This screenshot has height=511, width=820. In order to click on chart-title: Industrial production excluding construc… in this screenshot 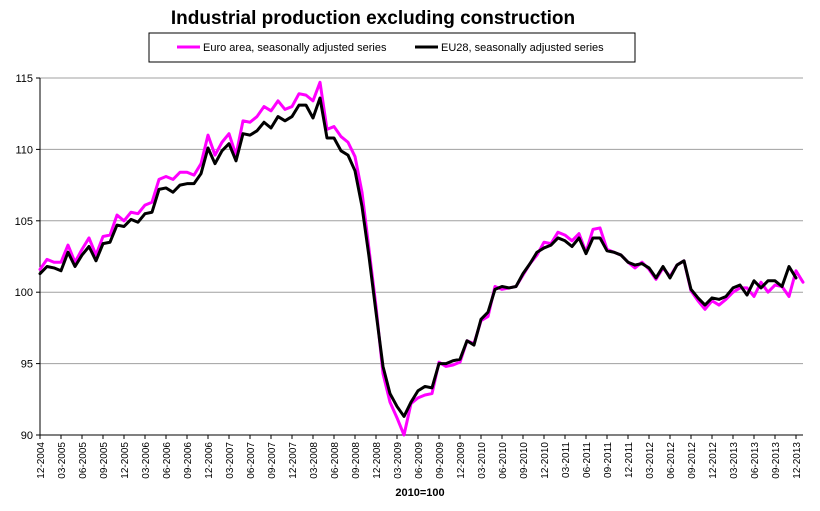, I will do `click(373, 18)`.